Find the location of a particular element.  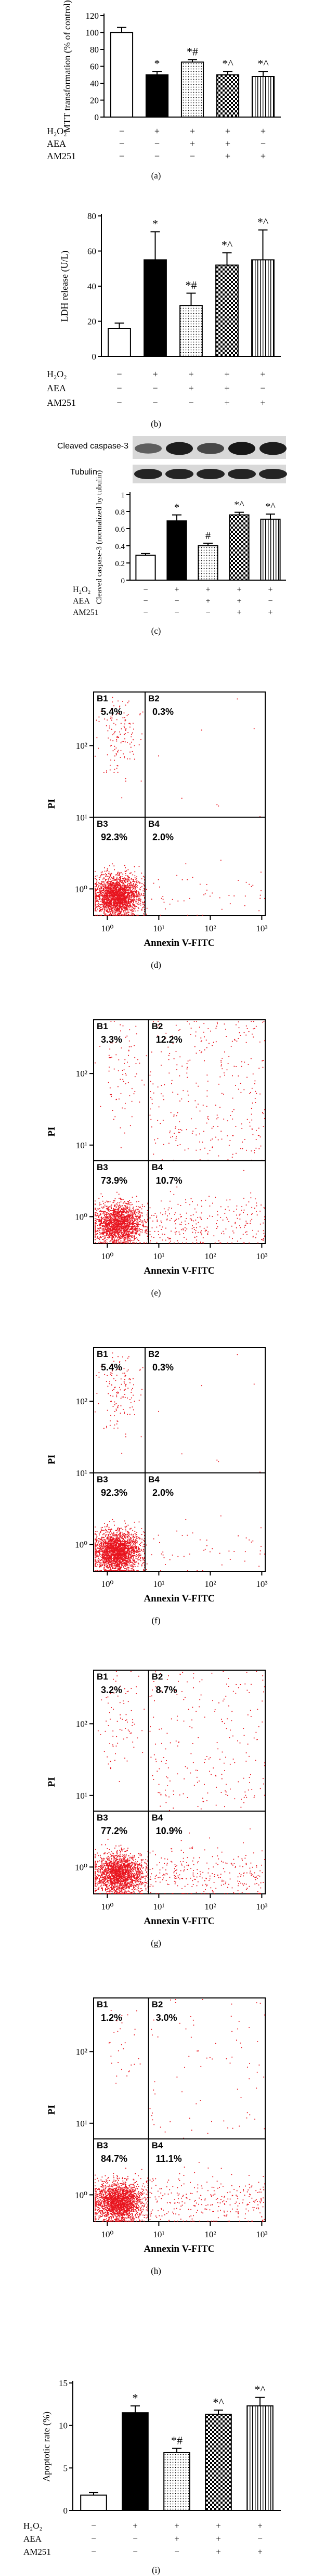

blot-label-cleaved-caspase-3: Cleaved caspase-3 is located at coordinates (92, 446).